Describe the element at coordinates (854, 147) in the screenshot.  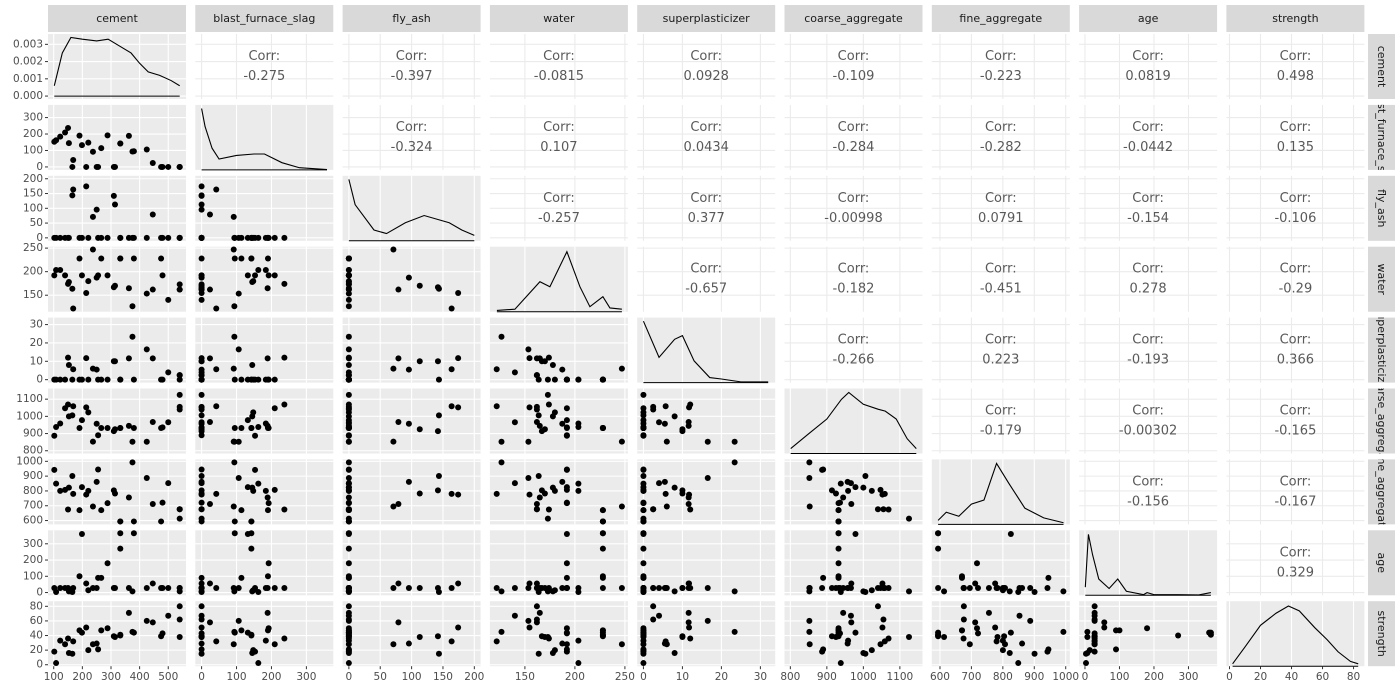
I see `corr-value: -0.284` at that location.